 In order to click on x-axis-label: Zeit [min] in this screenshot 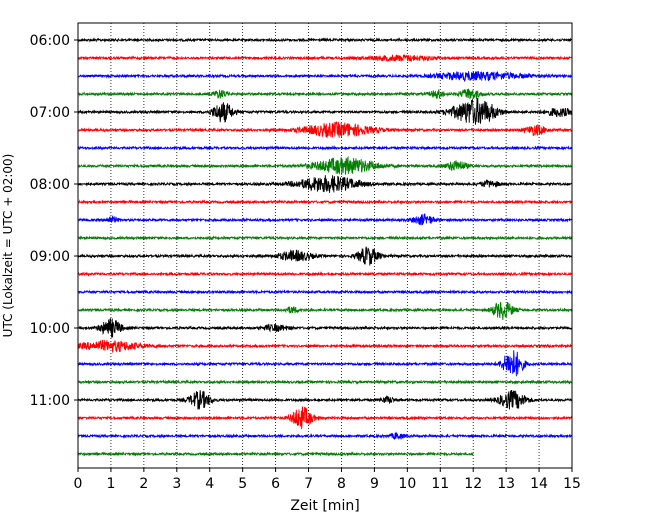, I will do `click(324, 506)`.